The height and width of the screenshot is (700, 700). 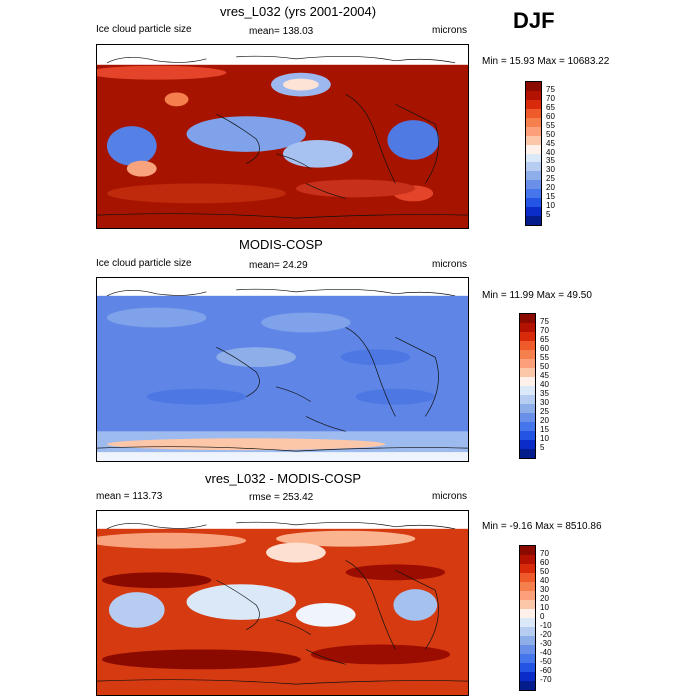 What do you see at coordinates (555, 618) in the screenshot?
I see `panel-3-colorbar-labels: 70 60 50 40 30 20 10 0 -10 -20 -30 -40 -50 -60 -70` at bounding box center [555, 618].